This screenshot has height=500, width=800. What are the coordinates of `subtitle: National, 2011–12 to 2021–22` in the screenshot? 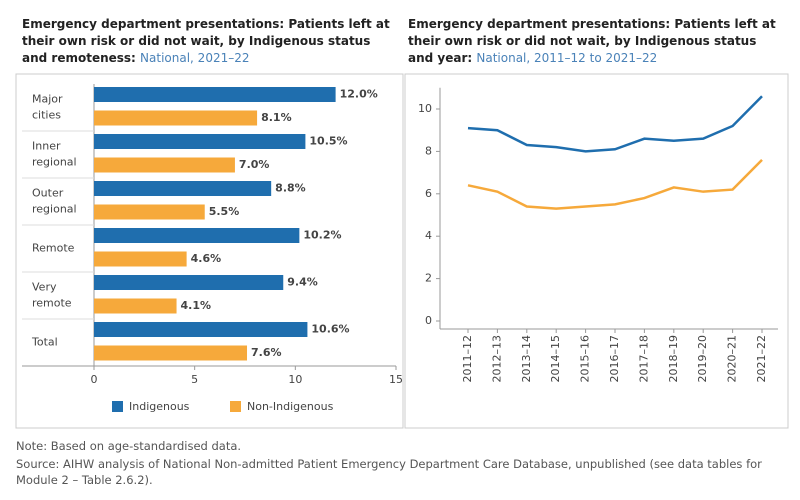 It's located at (567, 58).